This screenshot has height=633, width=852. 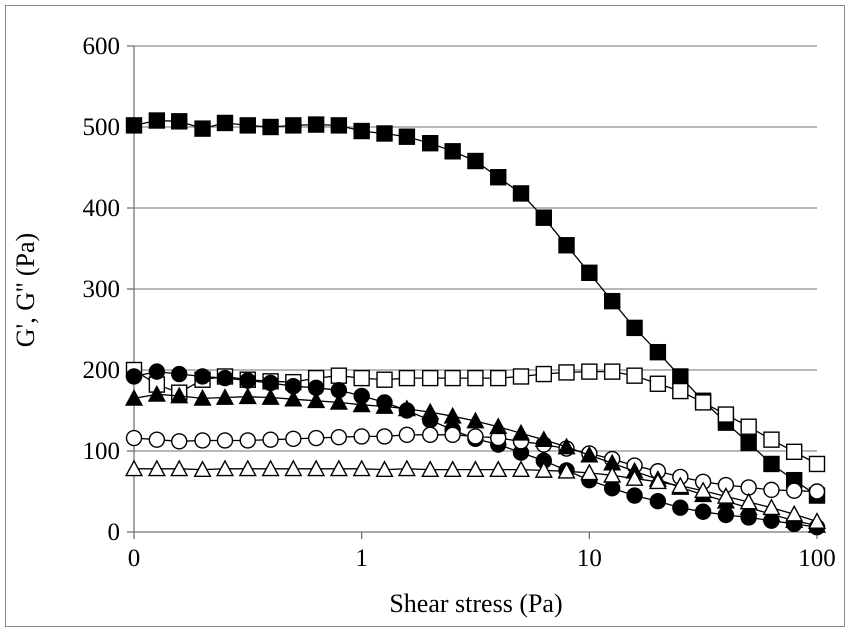 What do you see at coordinates (102, 370) in the screenshot?
I see `y-tick-label: 200` at bounding box center [102, 370].